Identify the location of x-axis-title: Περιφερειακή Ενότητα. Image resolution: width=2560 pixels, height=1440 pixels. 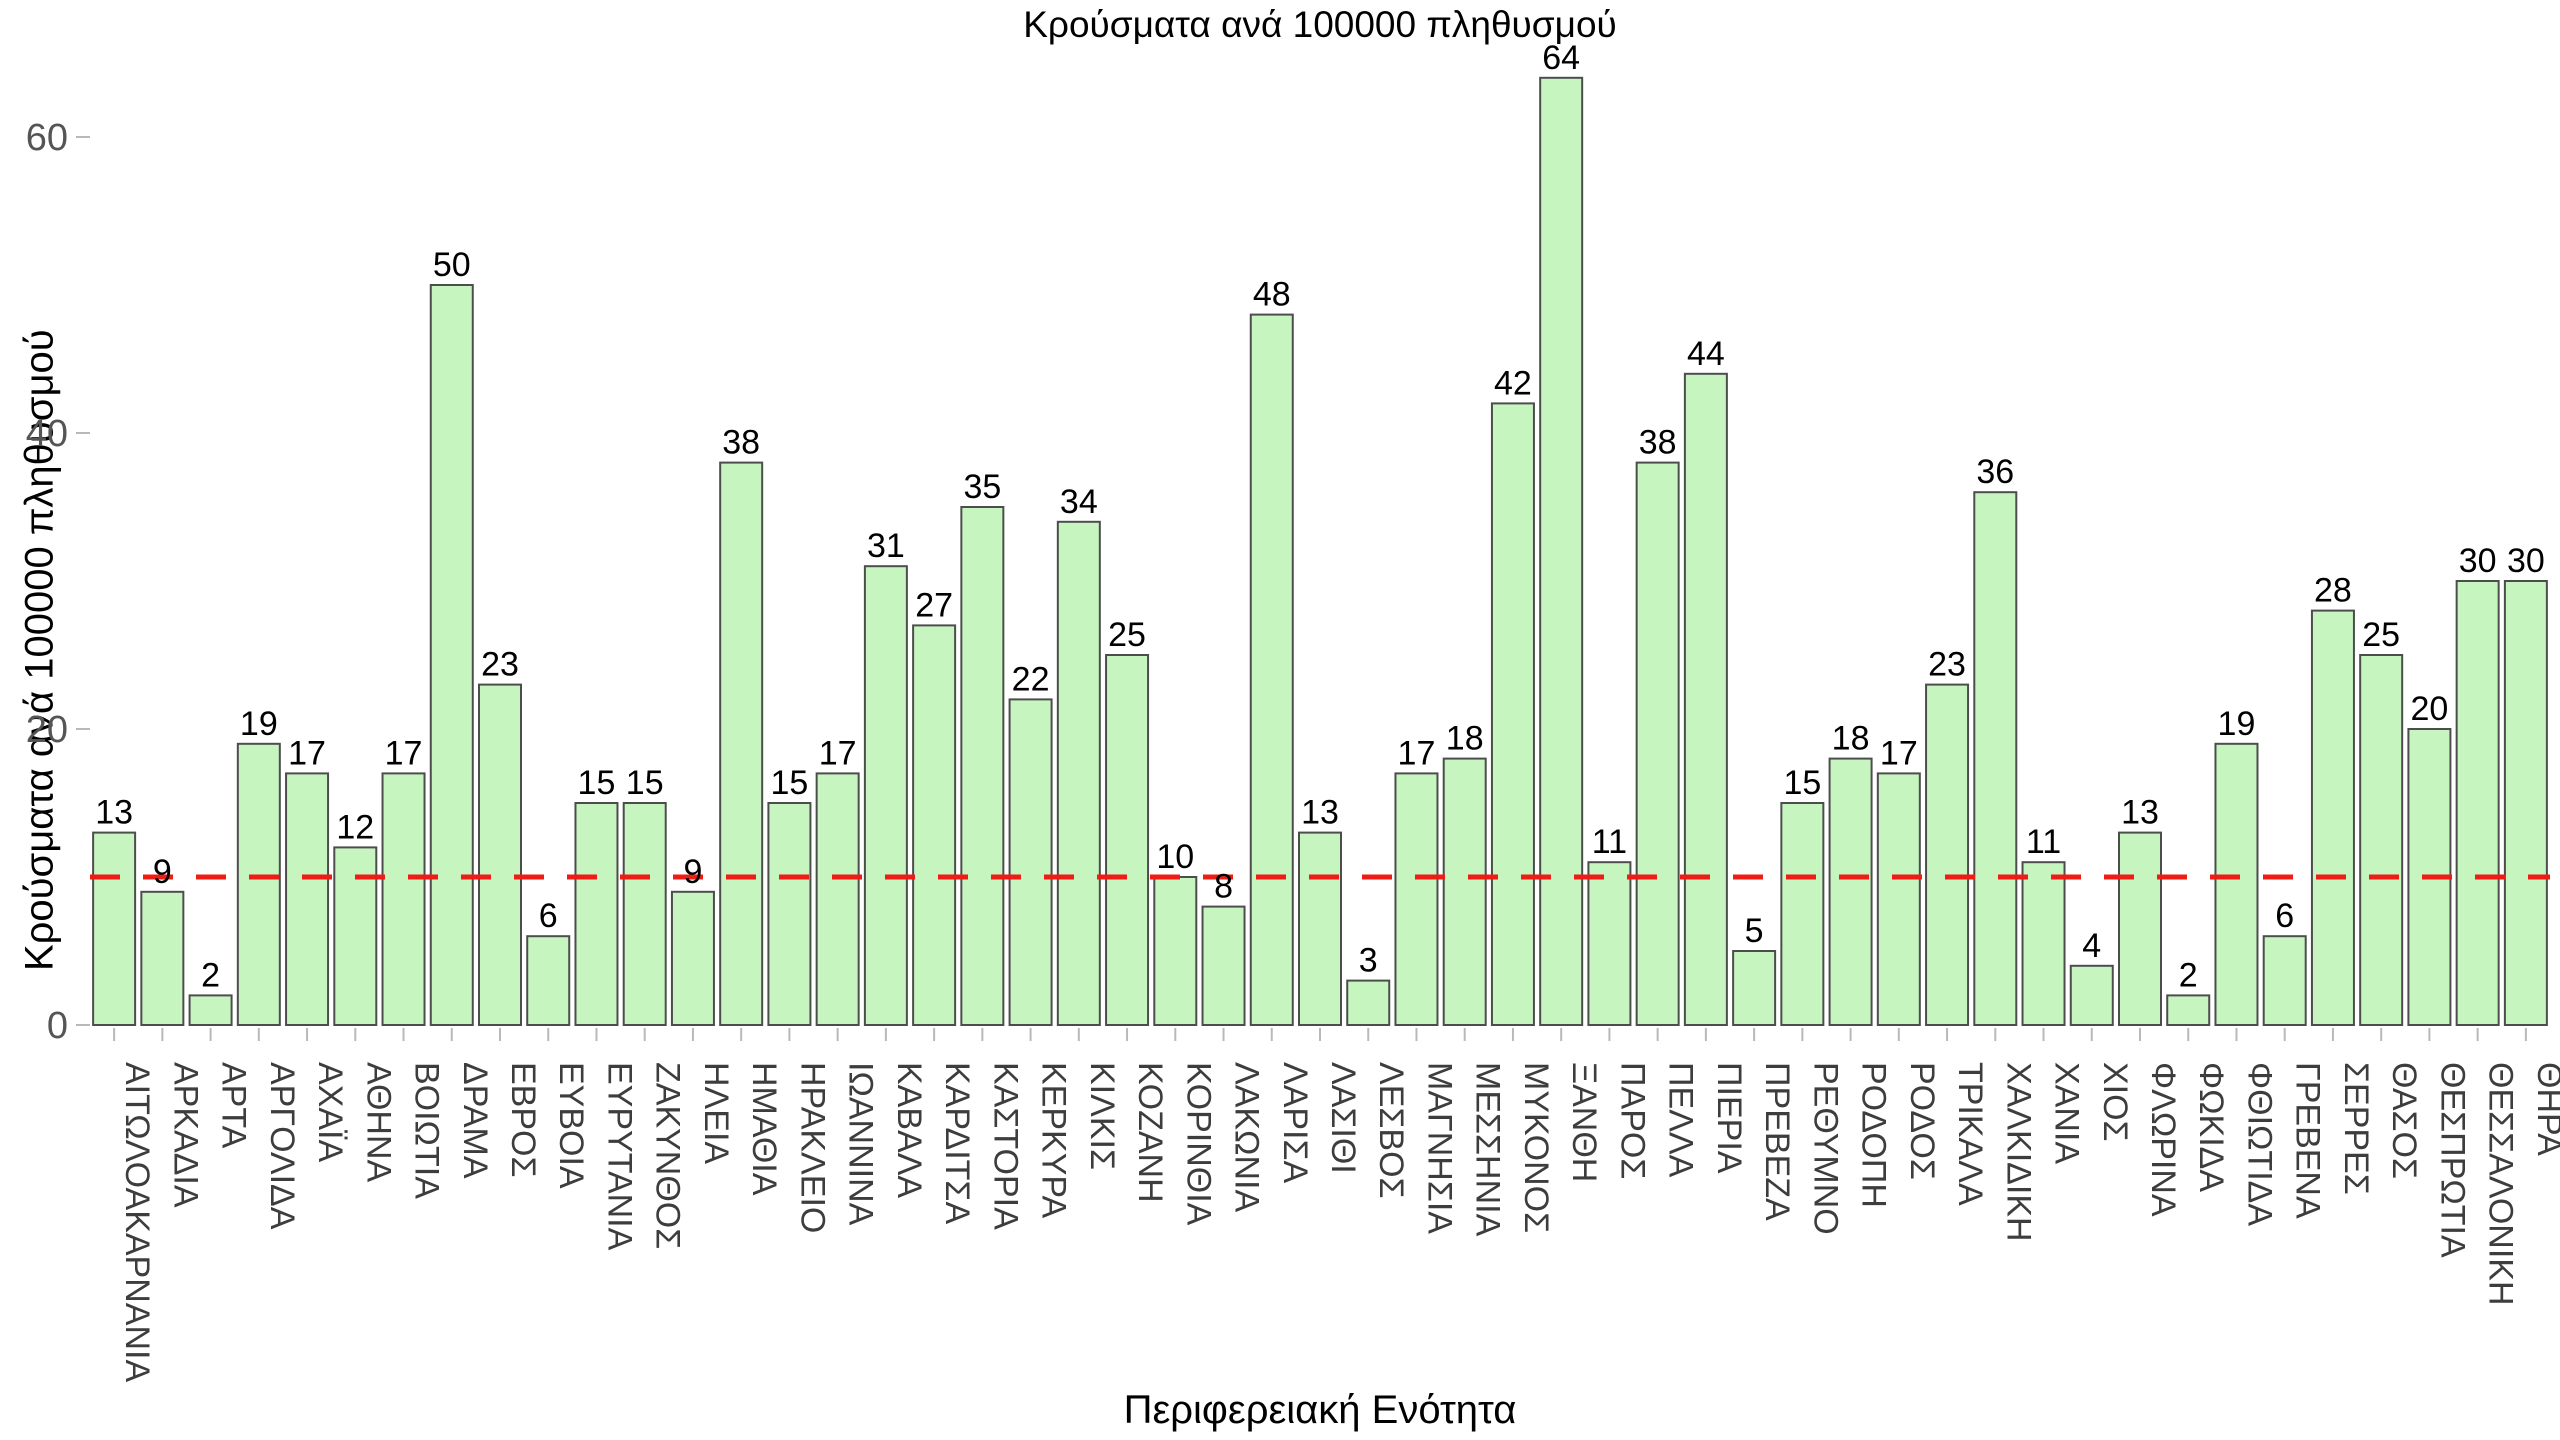
(1320, 1410).